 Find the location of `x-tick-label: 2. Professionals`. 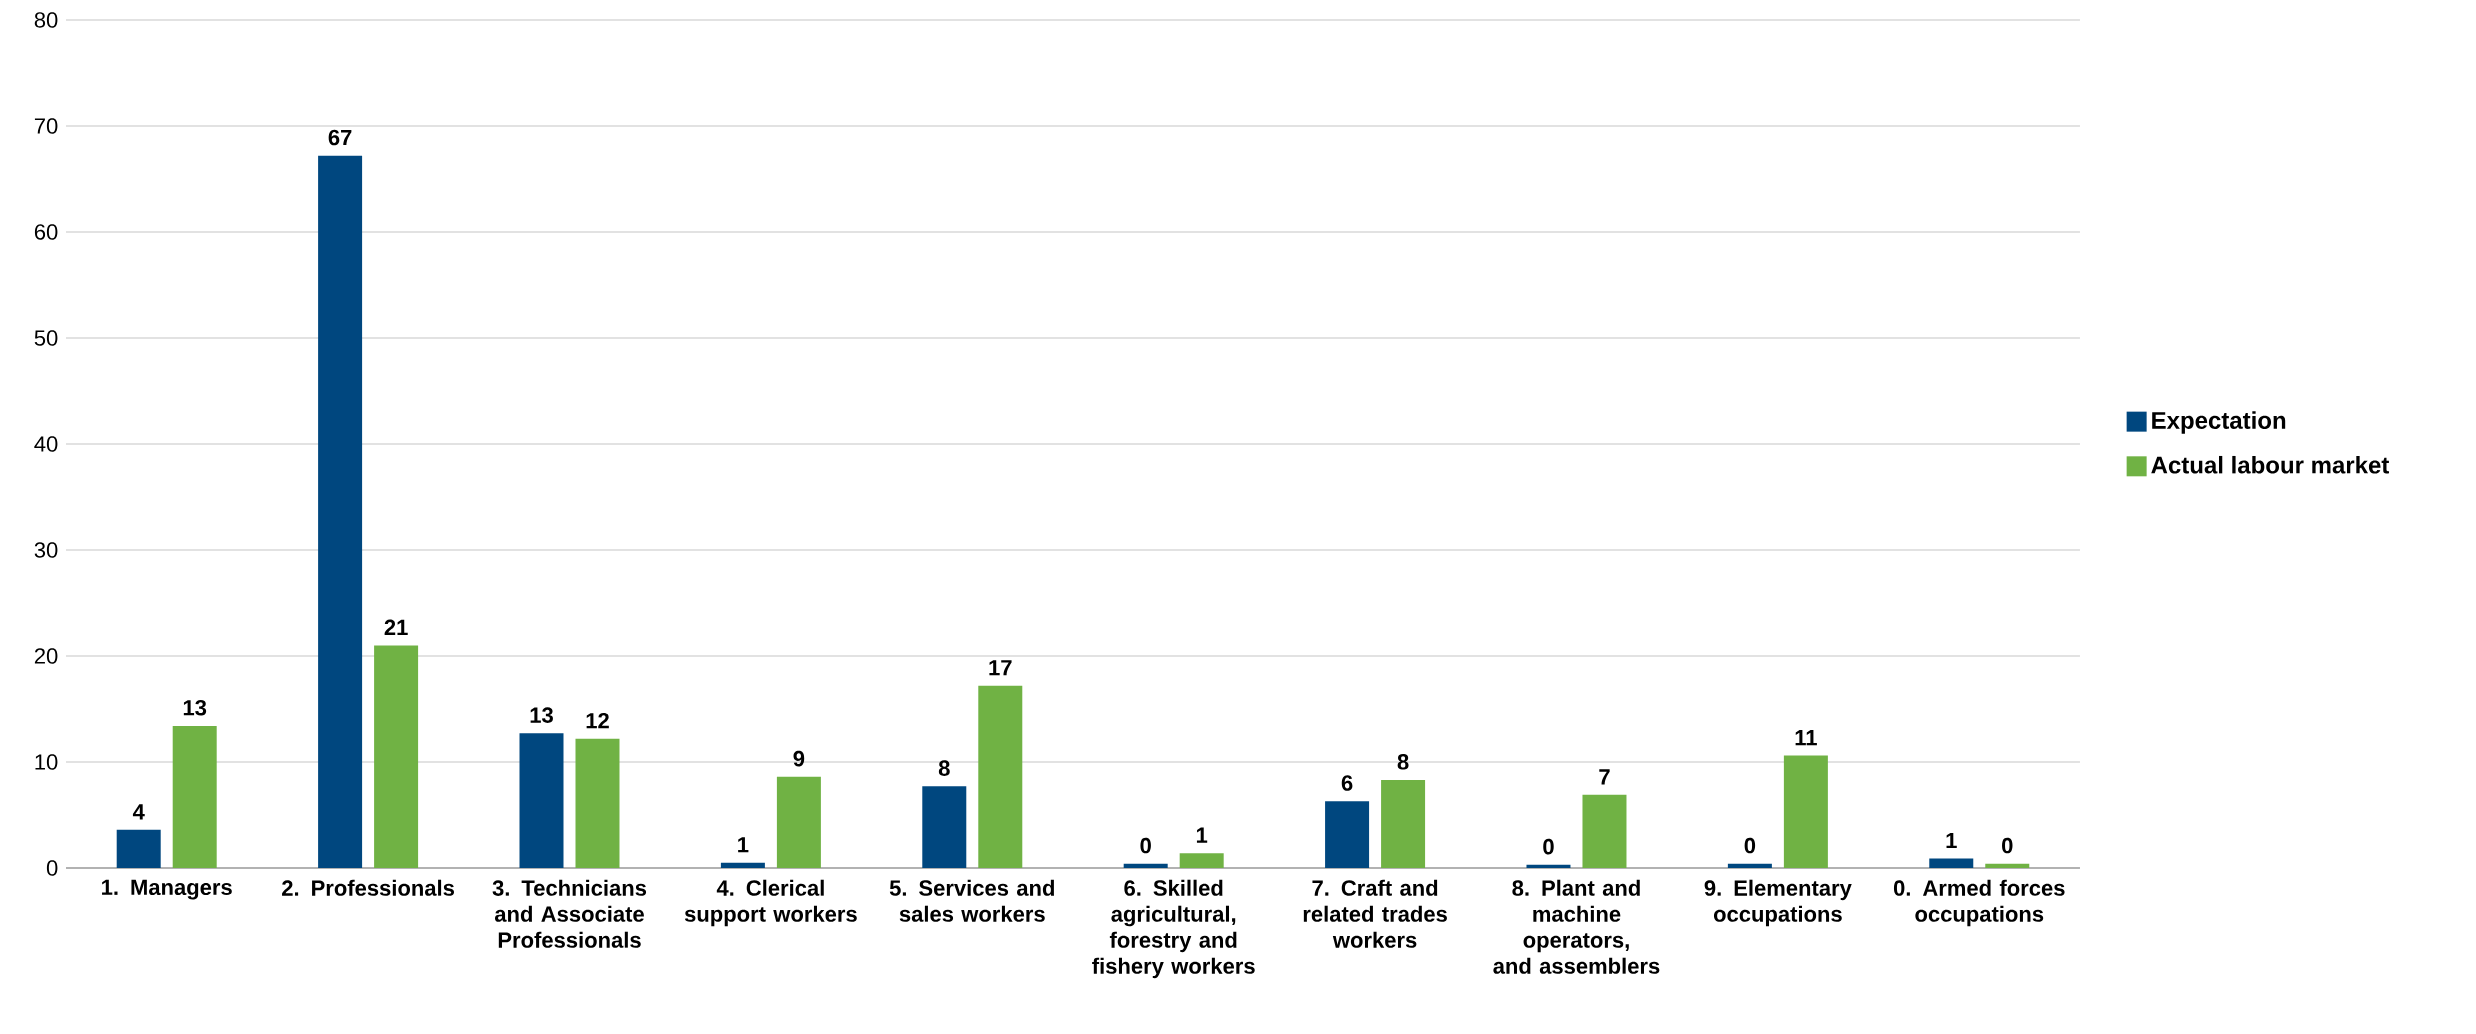

x-tick-label: 2. Professionals is located at coordinates (368, 887).